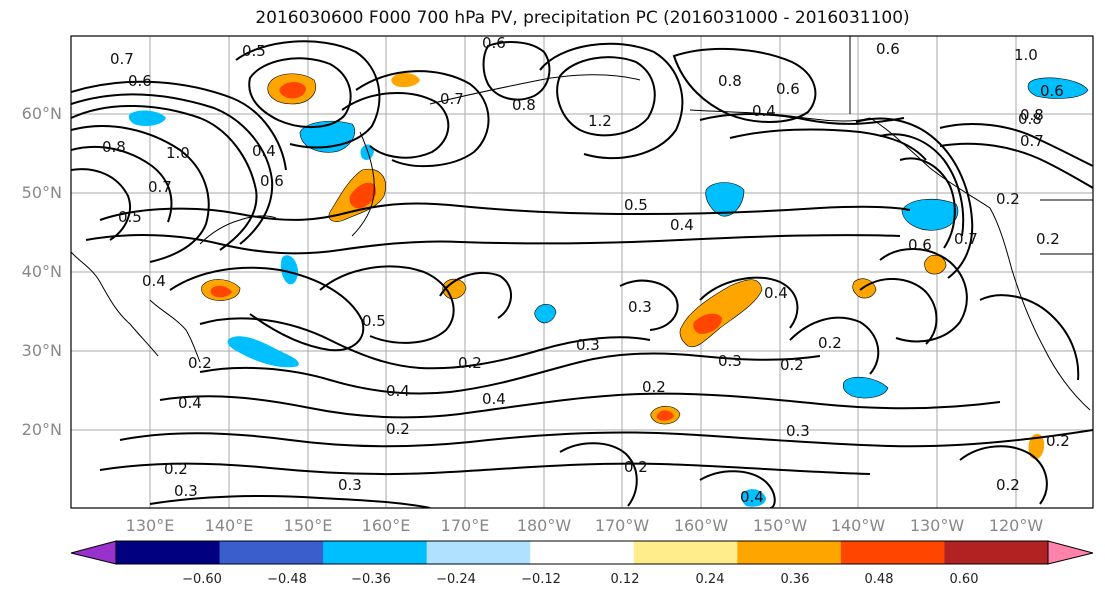  Describe the element at coordinates (93, 552) in the screenshot. I see `colorbar-extend-left` at that location.